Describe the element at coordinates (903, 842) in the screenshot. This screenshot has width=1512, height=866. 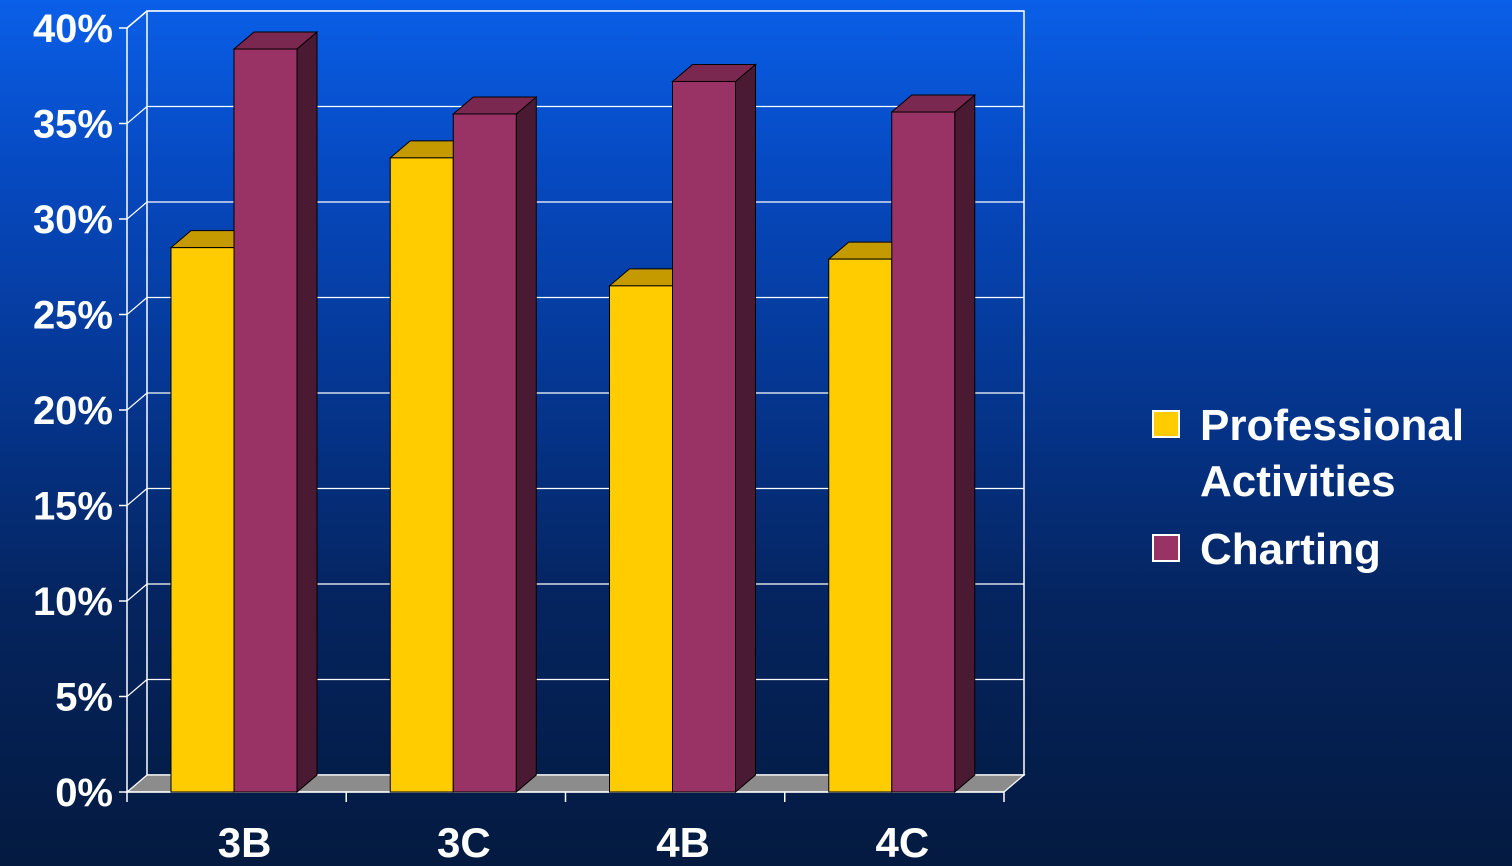
I see `x-tick-label-4c: 4C` at that location.